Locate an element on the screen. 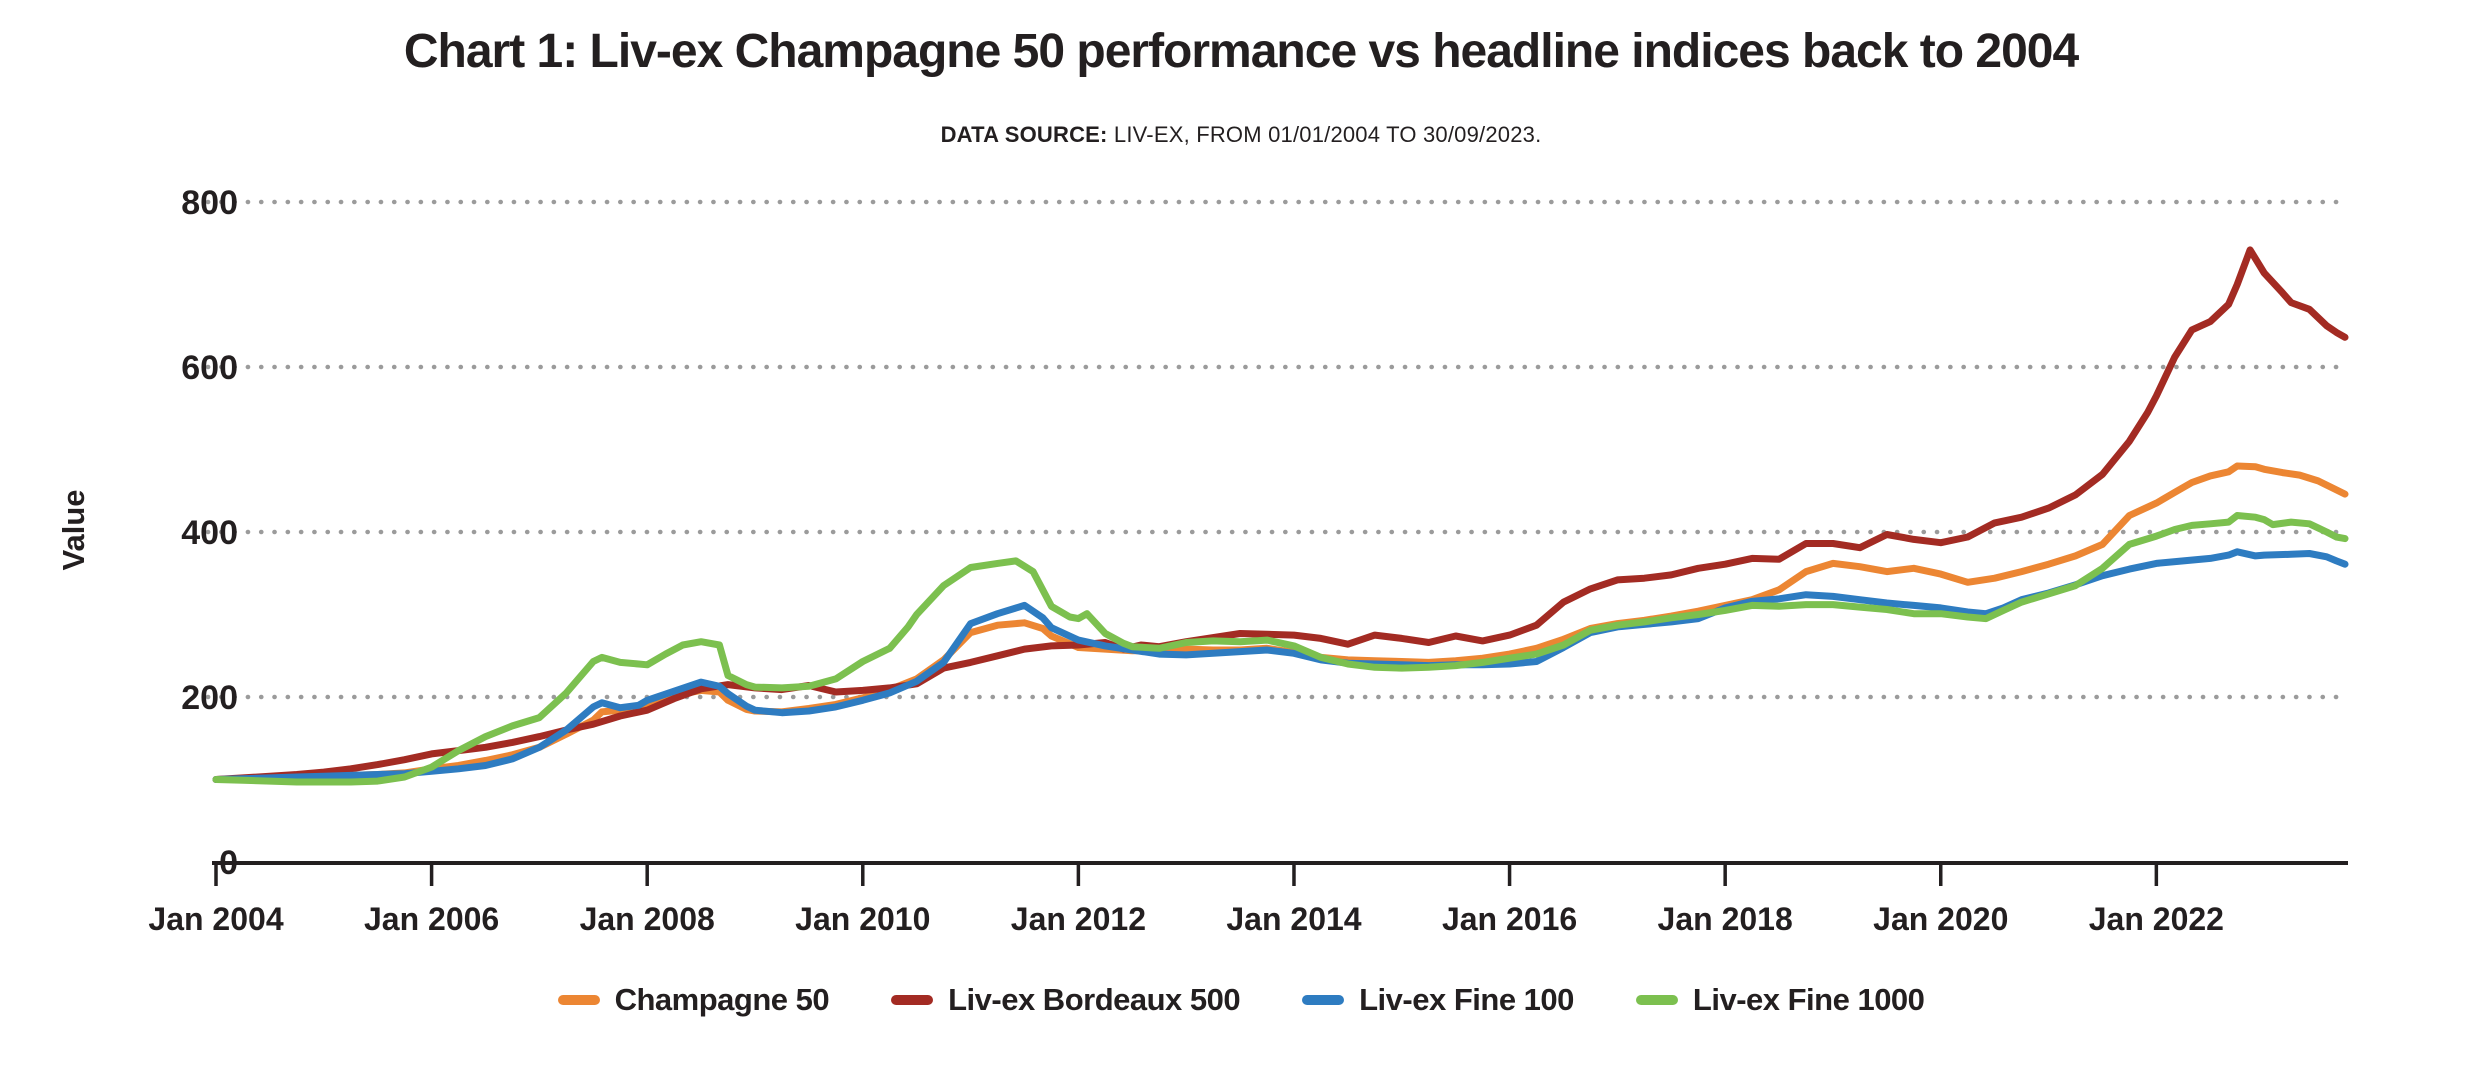 The width and height of the screenshot is (2482, 1078). legend-item-champagne-50: Champagne 50 is located at coordinates (693, 1000).